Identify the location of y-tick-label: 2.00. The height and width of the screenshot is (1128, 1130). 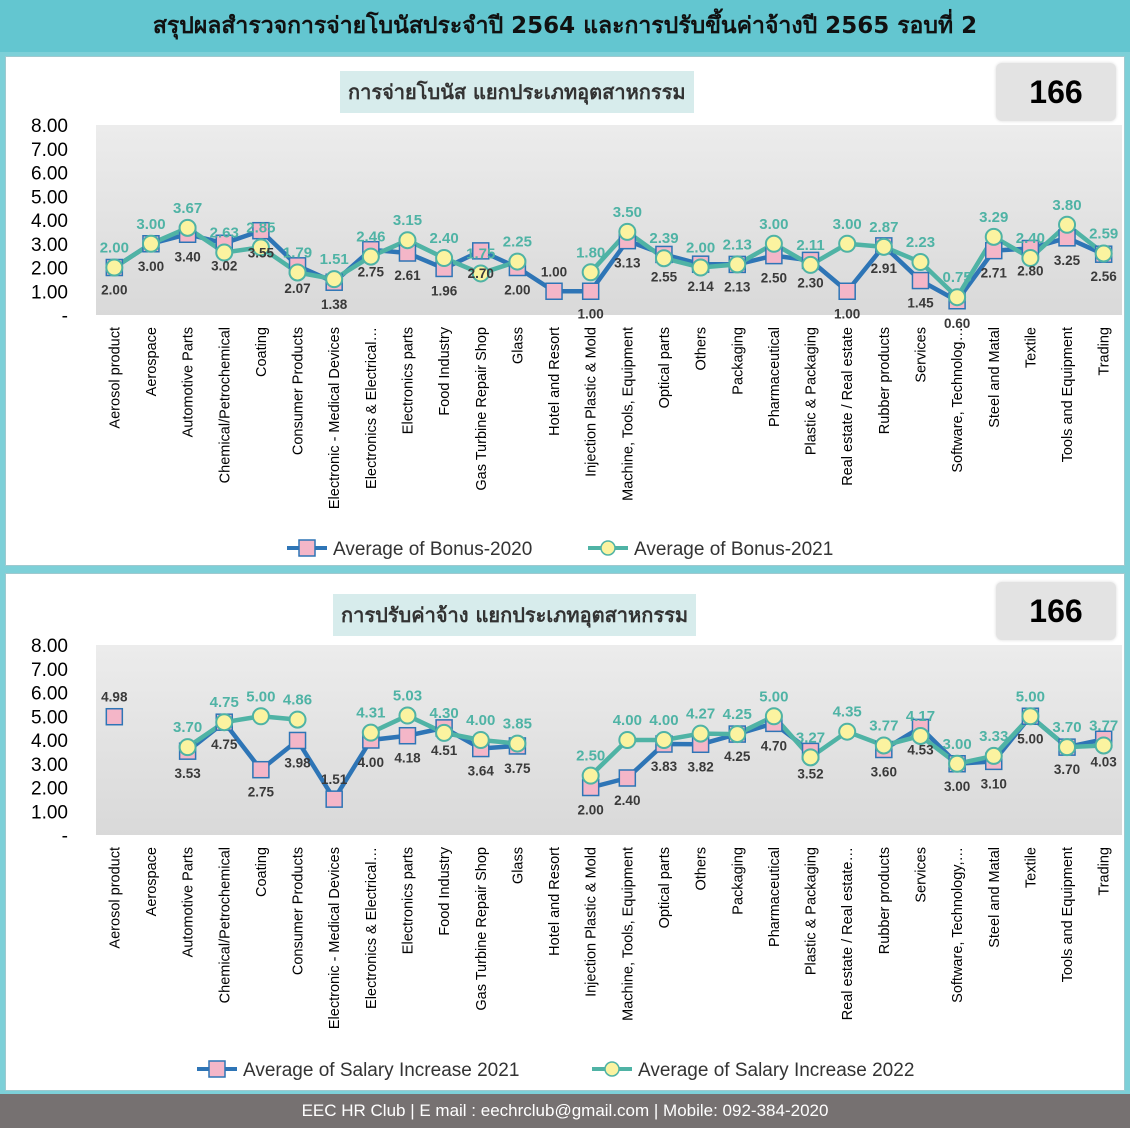
(49, 269).